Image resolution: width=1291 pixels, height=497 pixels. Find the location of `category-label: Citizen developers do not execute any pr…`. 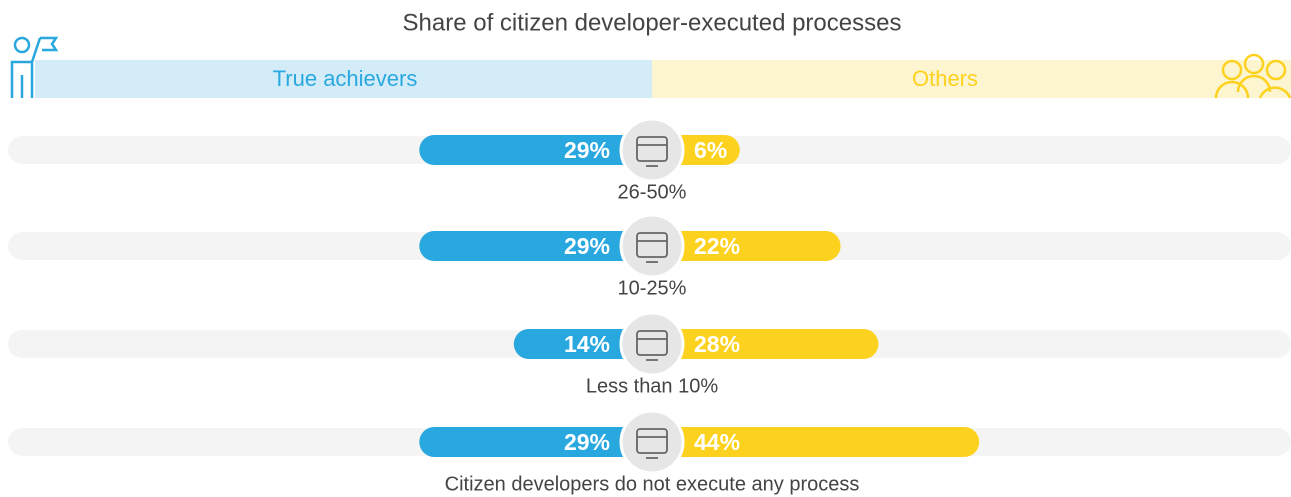

category-label: Citizen developers do not execute any pr… is located at coordinates (652, 484).